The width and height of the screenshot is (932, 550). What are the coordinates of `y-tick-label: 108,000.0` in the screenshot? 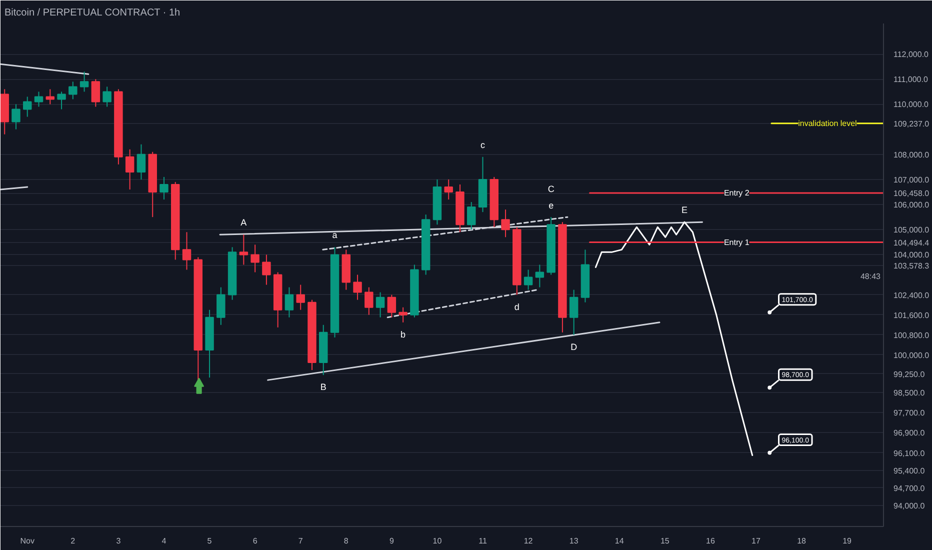 It's located at (912, 155).